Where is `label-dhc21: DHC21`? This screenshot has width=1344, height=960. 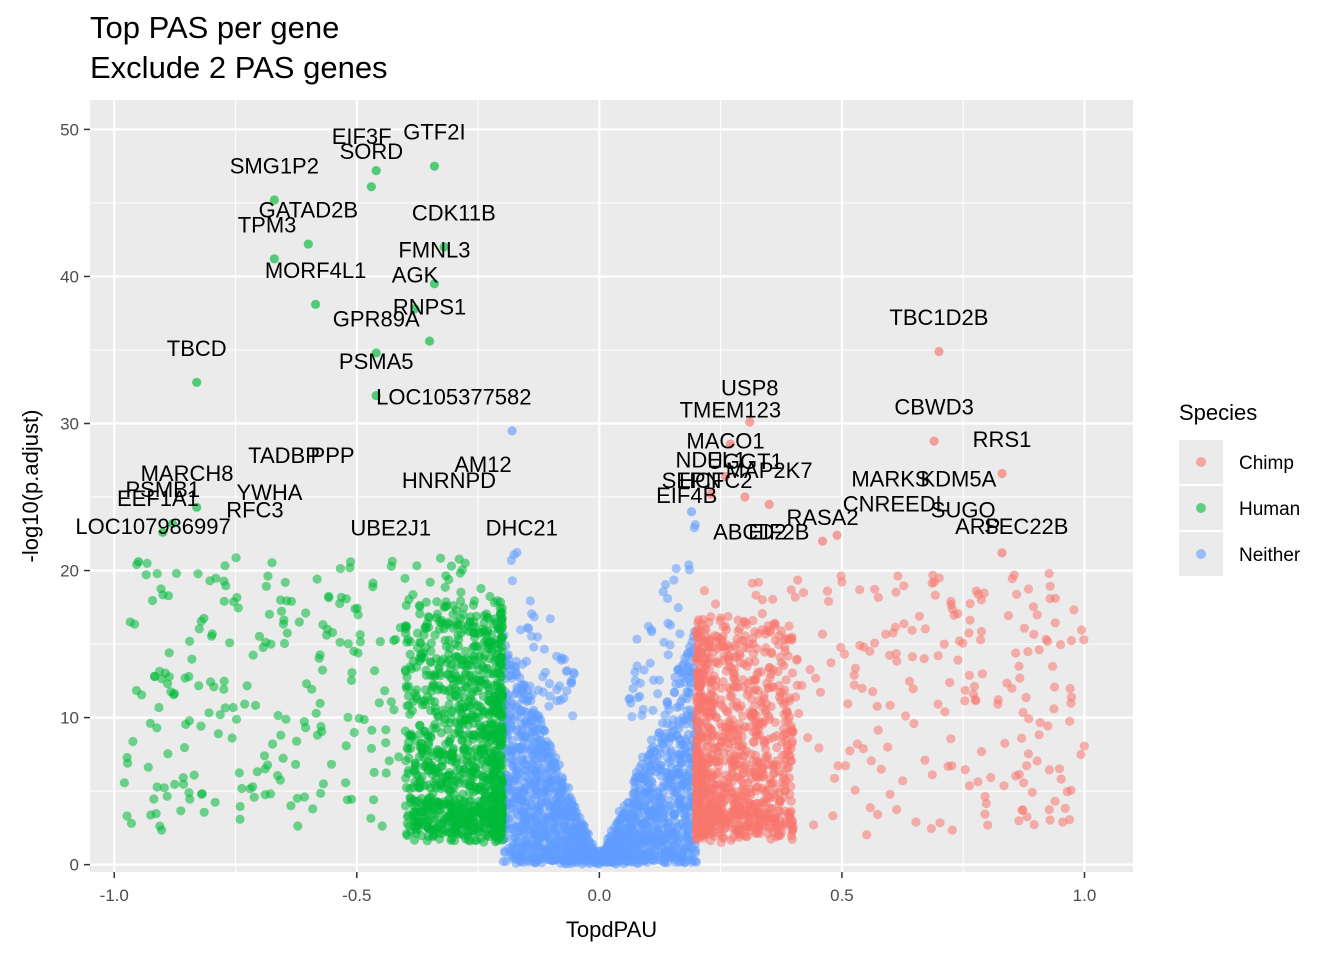 label-dhc21: DHC21 is located at coordinates (522, 527).